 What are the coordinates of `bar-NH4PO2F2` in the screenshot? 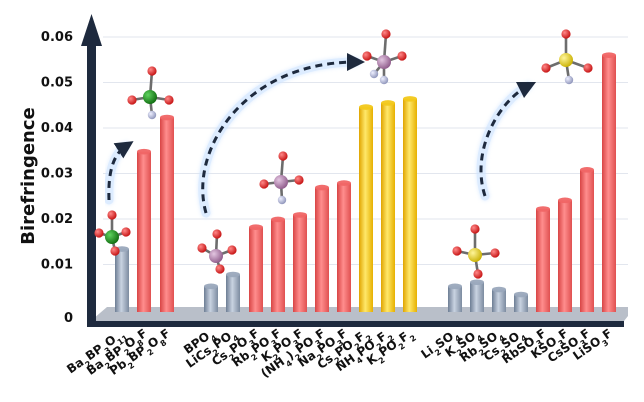 It's located at (388, 206).